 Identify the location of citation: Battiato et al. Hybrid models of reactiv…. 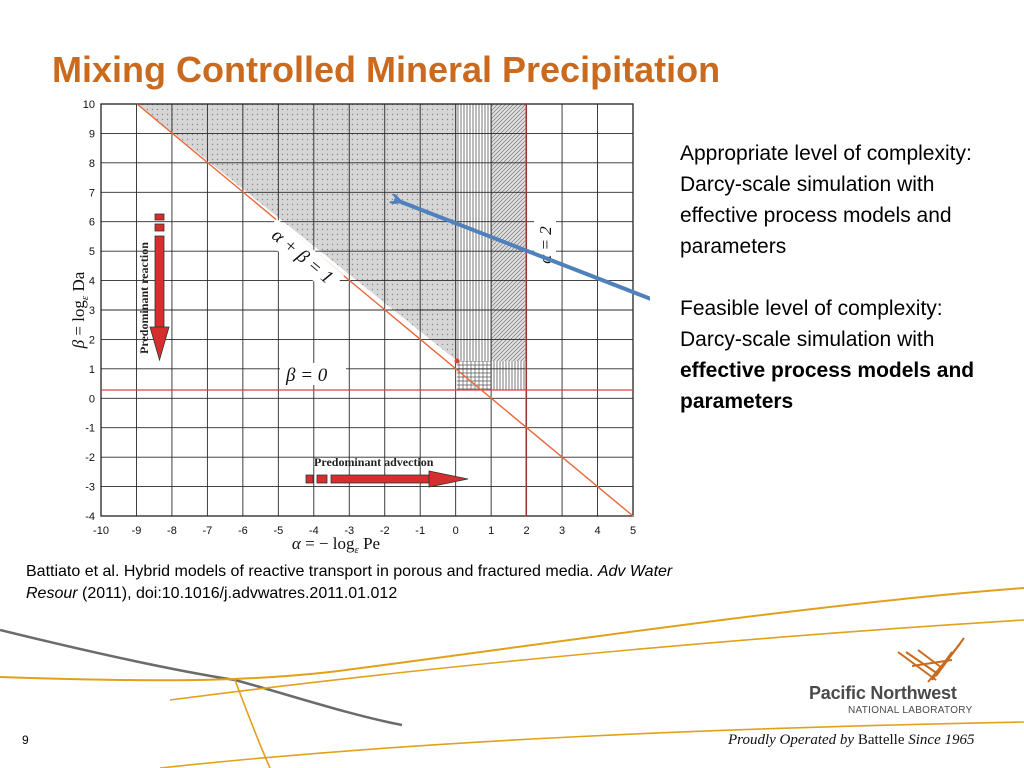
(356, 583).